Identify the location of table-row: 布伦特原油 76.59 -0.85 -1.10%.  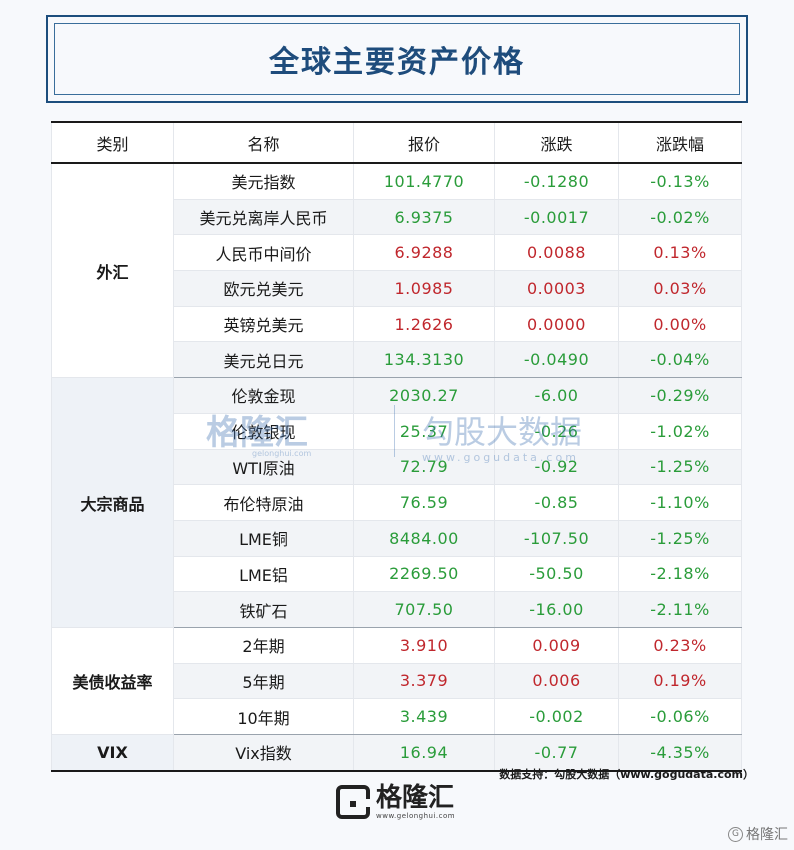
(397, 502).